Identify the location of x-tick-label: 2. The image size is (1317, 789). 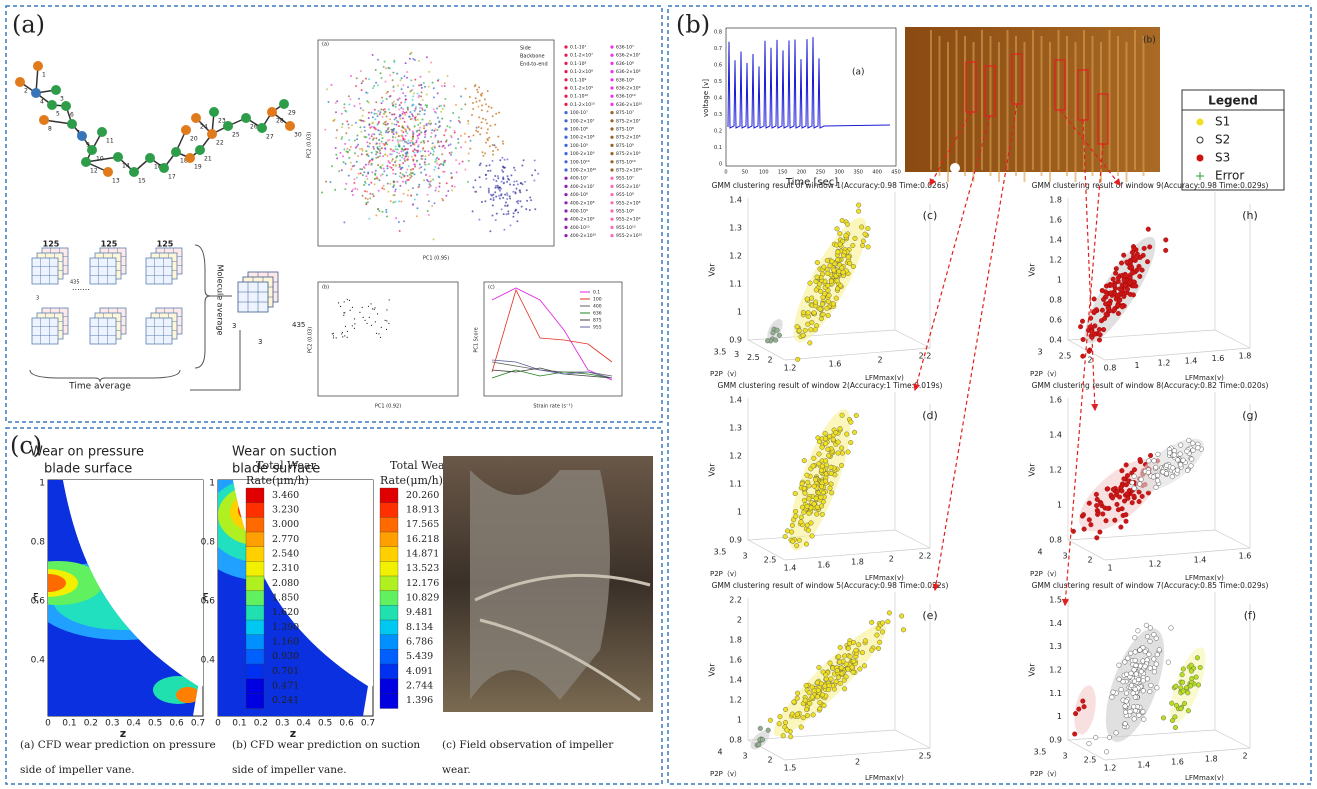
(1089, 360).